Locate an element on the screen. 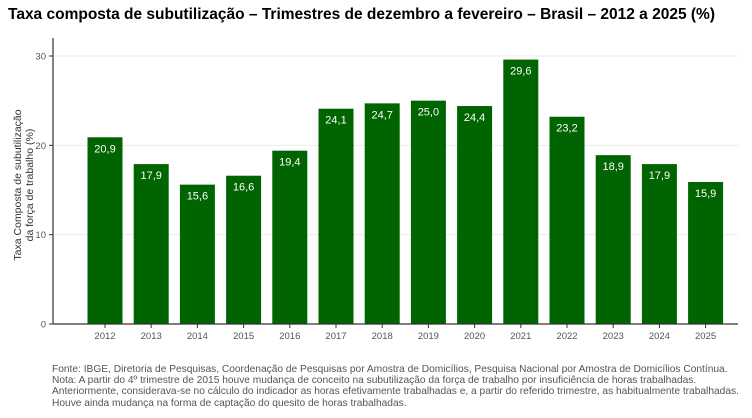 The width and height of the screenshot is (752, 418). bar-value-label: 20,9 is located at coordinates (104, 149).